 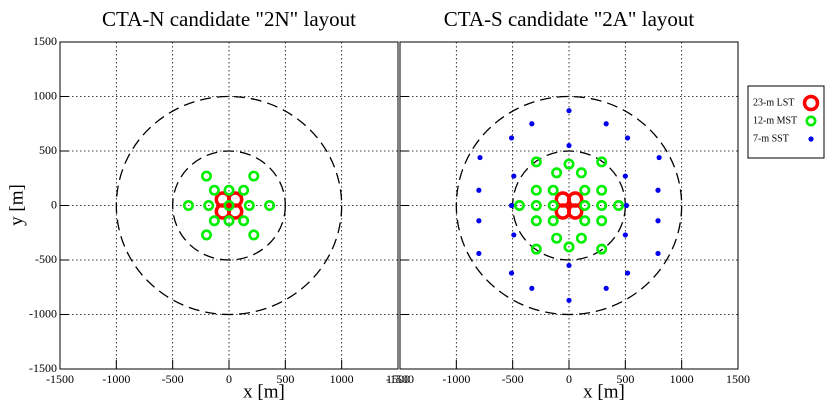 I want to click on y-axis-label: y [m], so click(x=16, y=205).